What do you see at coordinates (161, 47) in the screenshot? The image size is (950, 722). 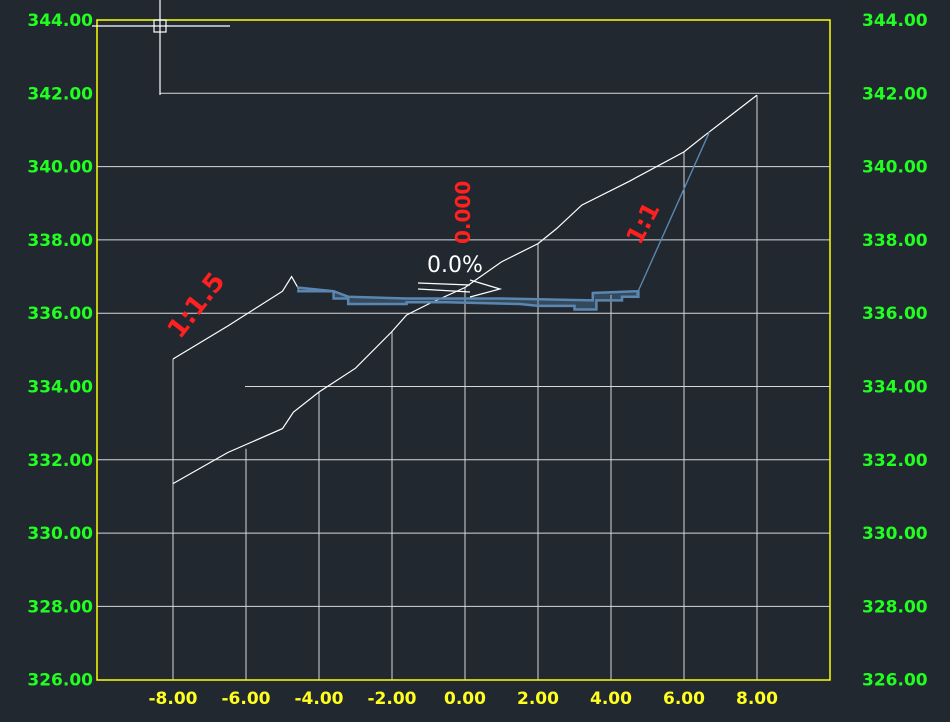 I see `crosshair-cursor-icon` at bounding box center [161, 47].